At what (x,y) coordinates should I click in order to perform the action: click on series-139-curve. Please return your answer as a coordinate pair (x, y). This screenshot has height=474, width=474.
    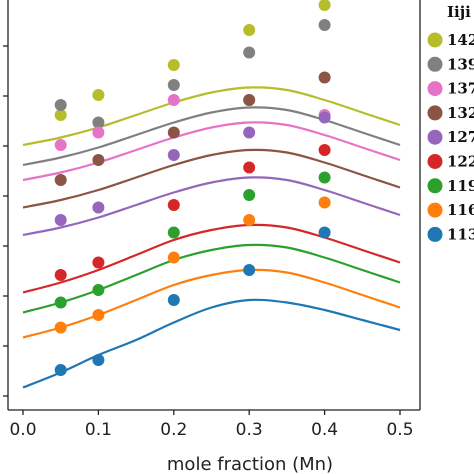
    Looking at the image, I should click on (211, 136).